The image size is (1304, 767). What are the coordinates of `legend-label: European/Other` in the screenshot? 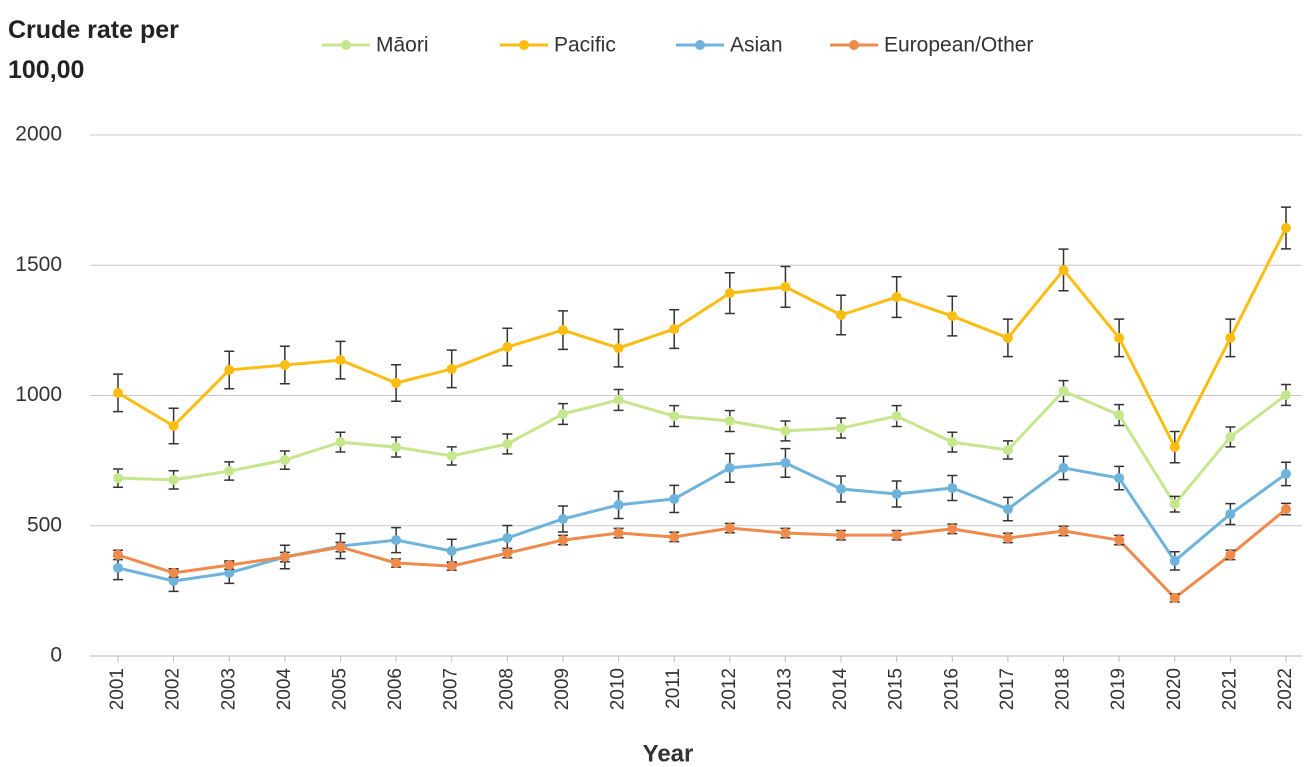 It's located at (958, 45).